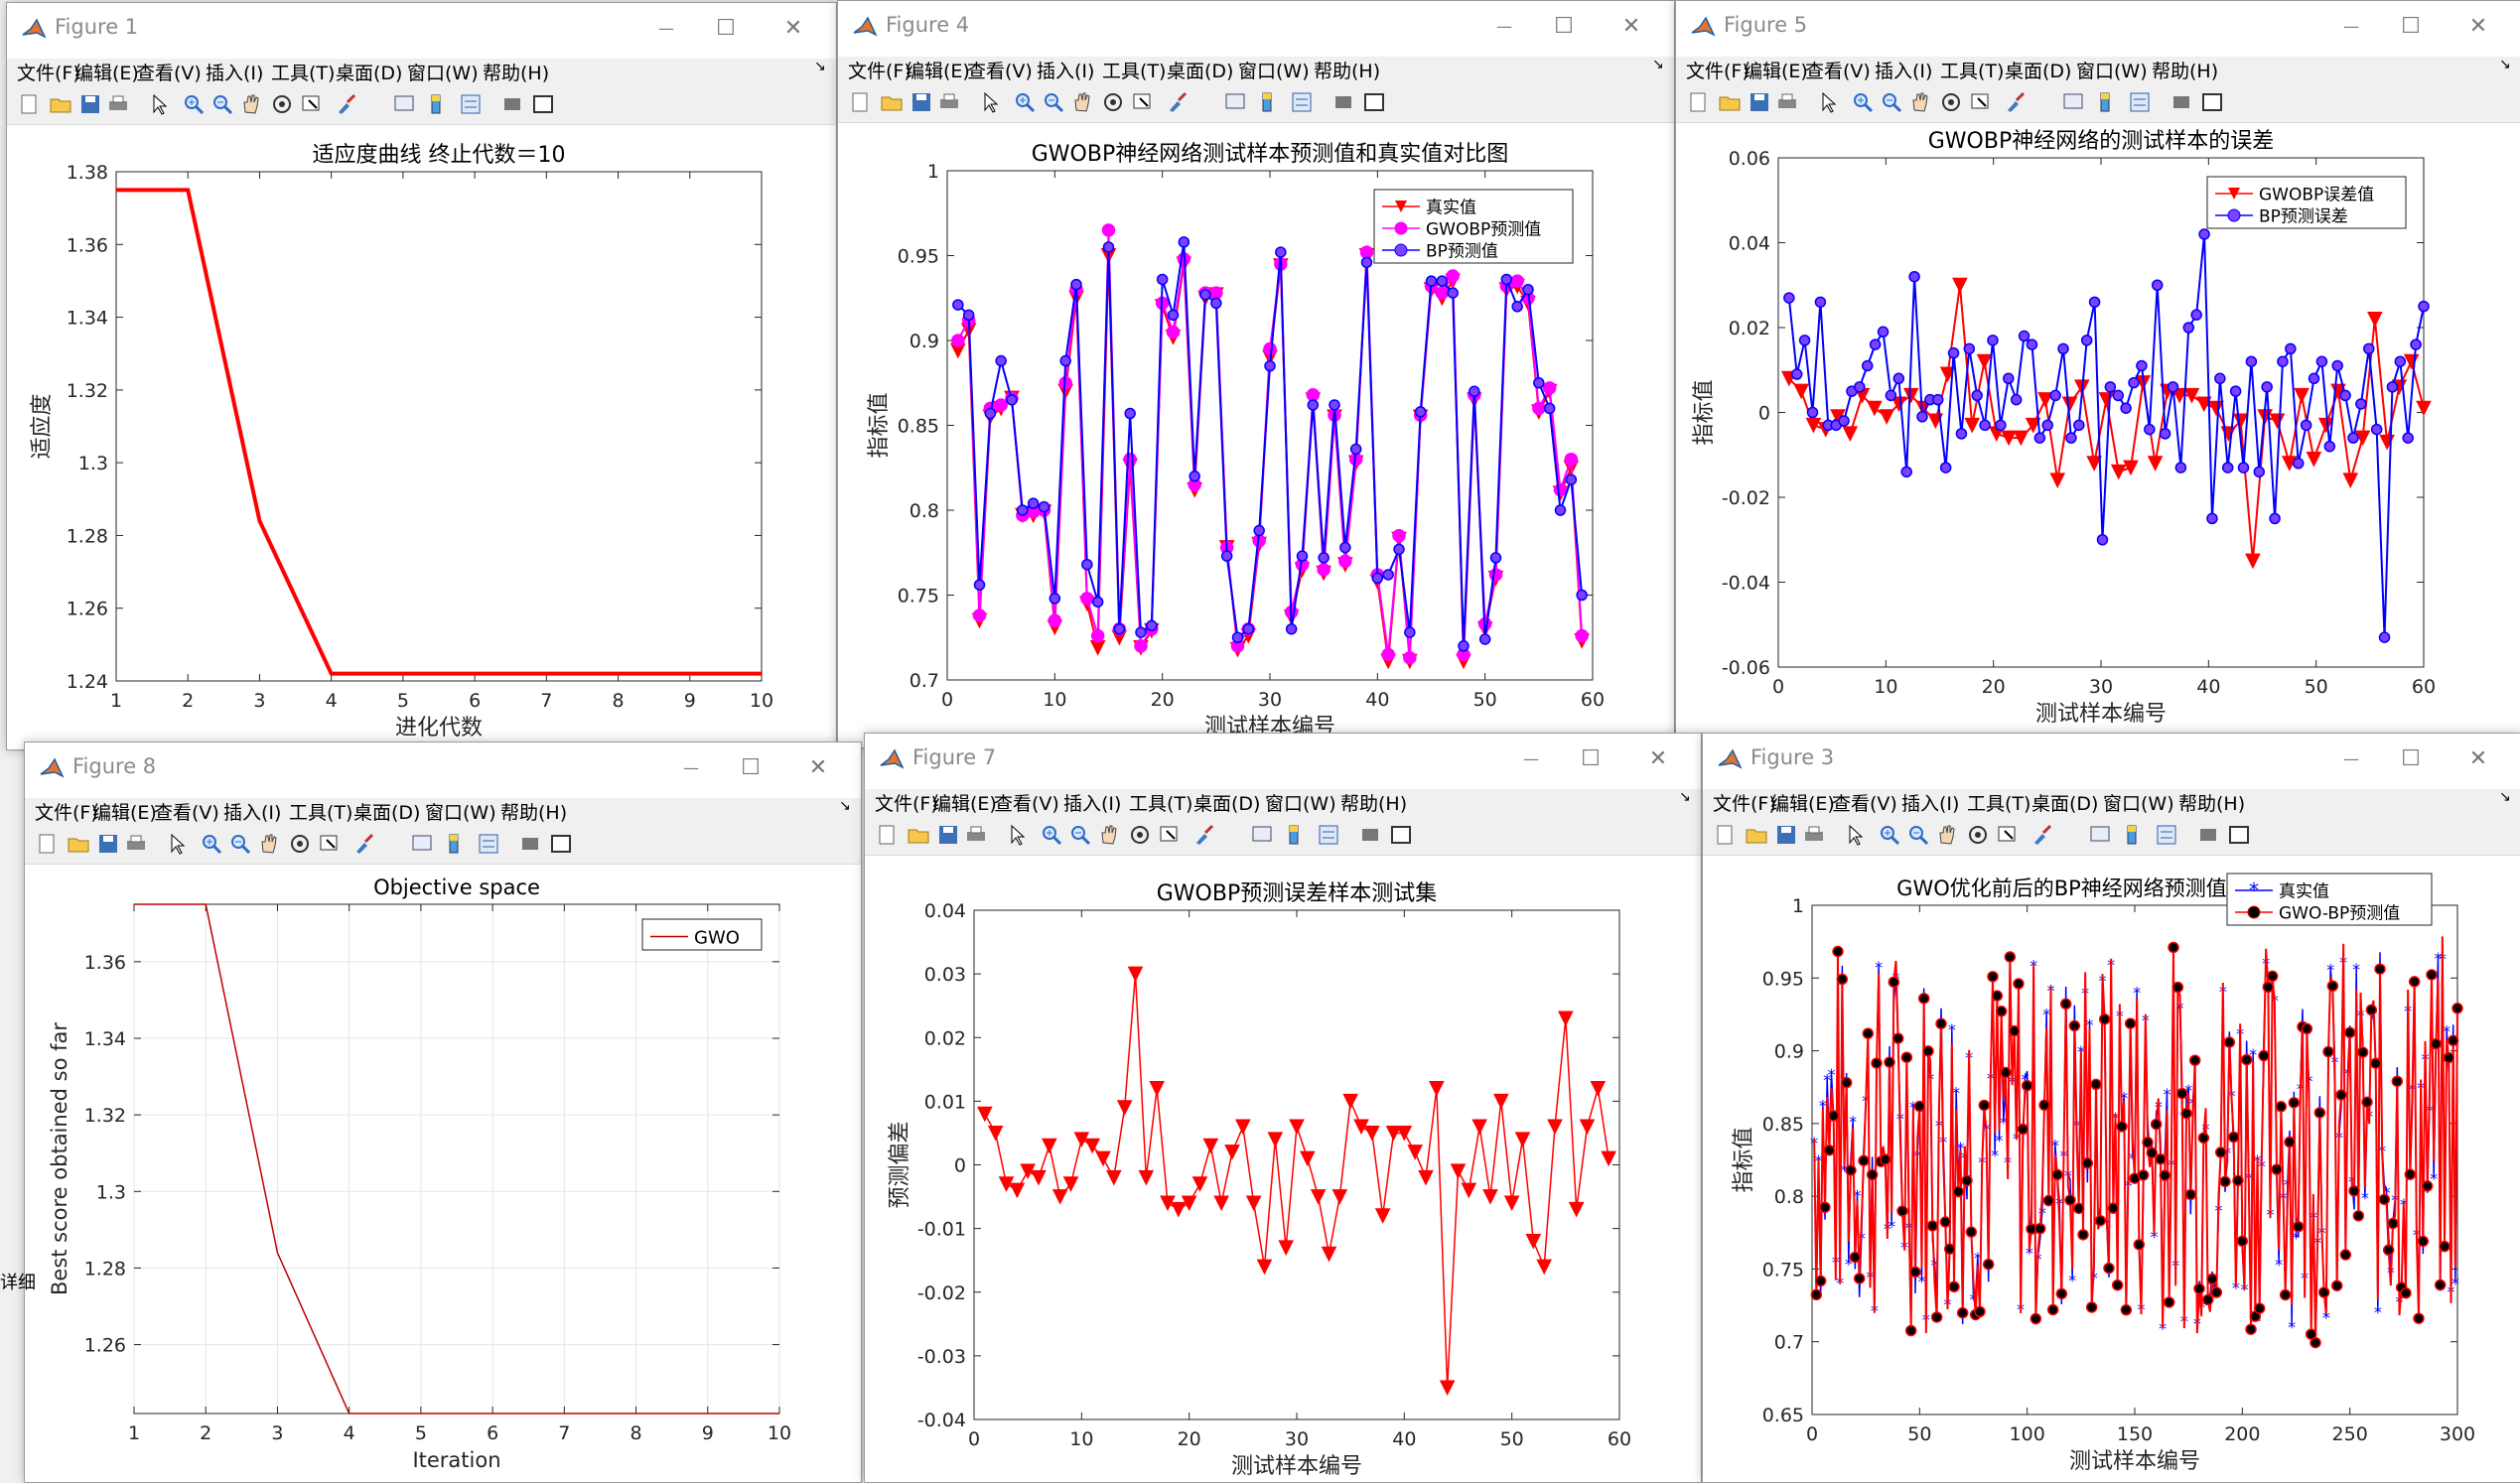  Describe the element at coordinates (1401, 835) in the screenshot. I see `show-tools-icon` at that location.